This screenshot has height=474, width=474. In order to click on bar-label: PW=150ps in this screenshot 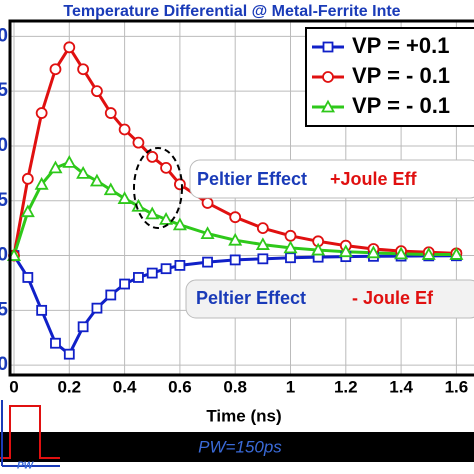, I will do `click(240, 446)`.